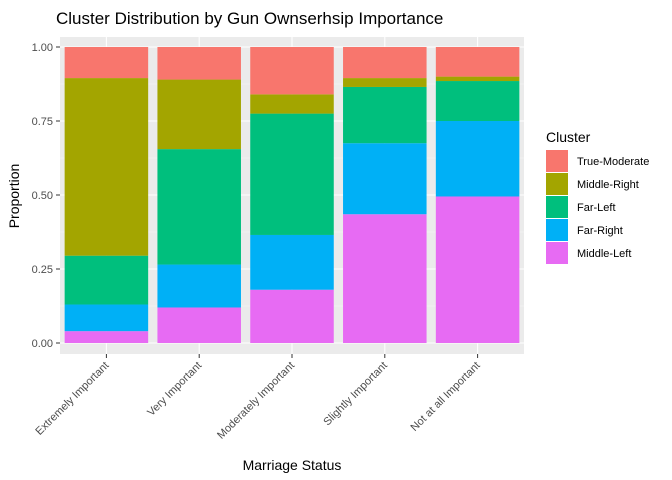 This screenshot has width=672, height=480. I want to click on x-tick-label: Slightly Important, so click(355, 394).